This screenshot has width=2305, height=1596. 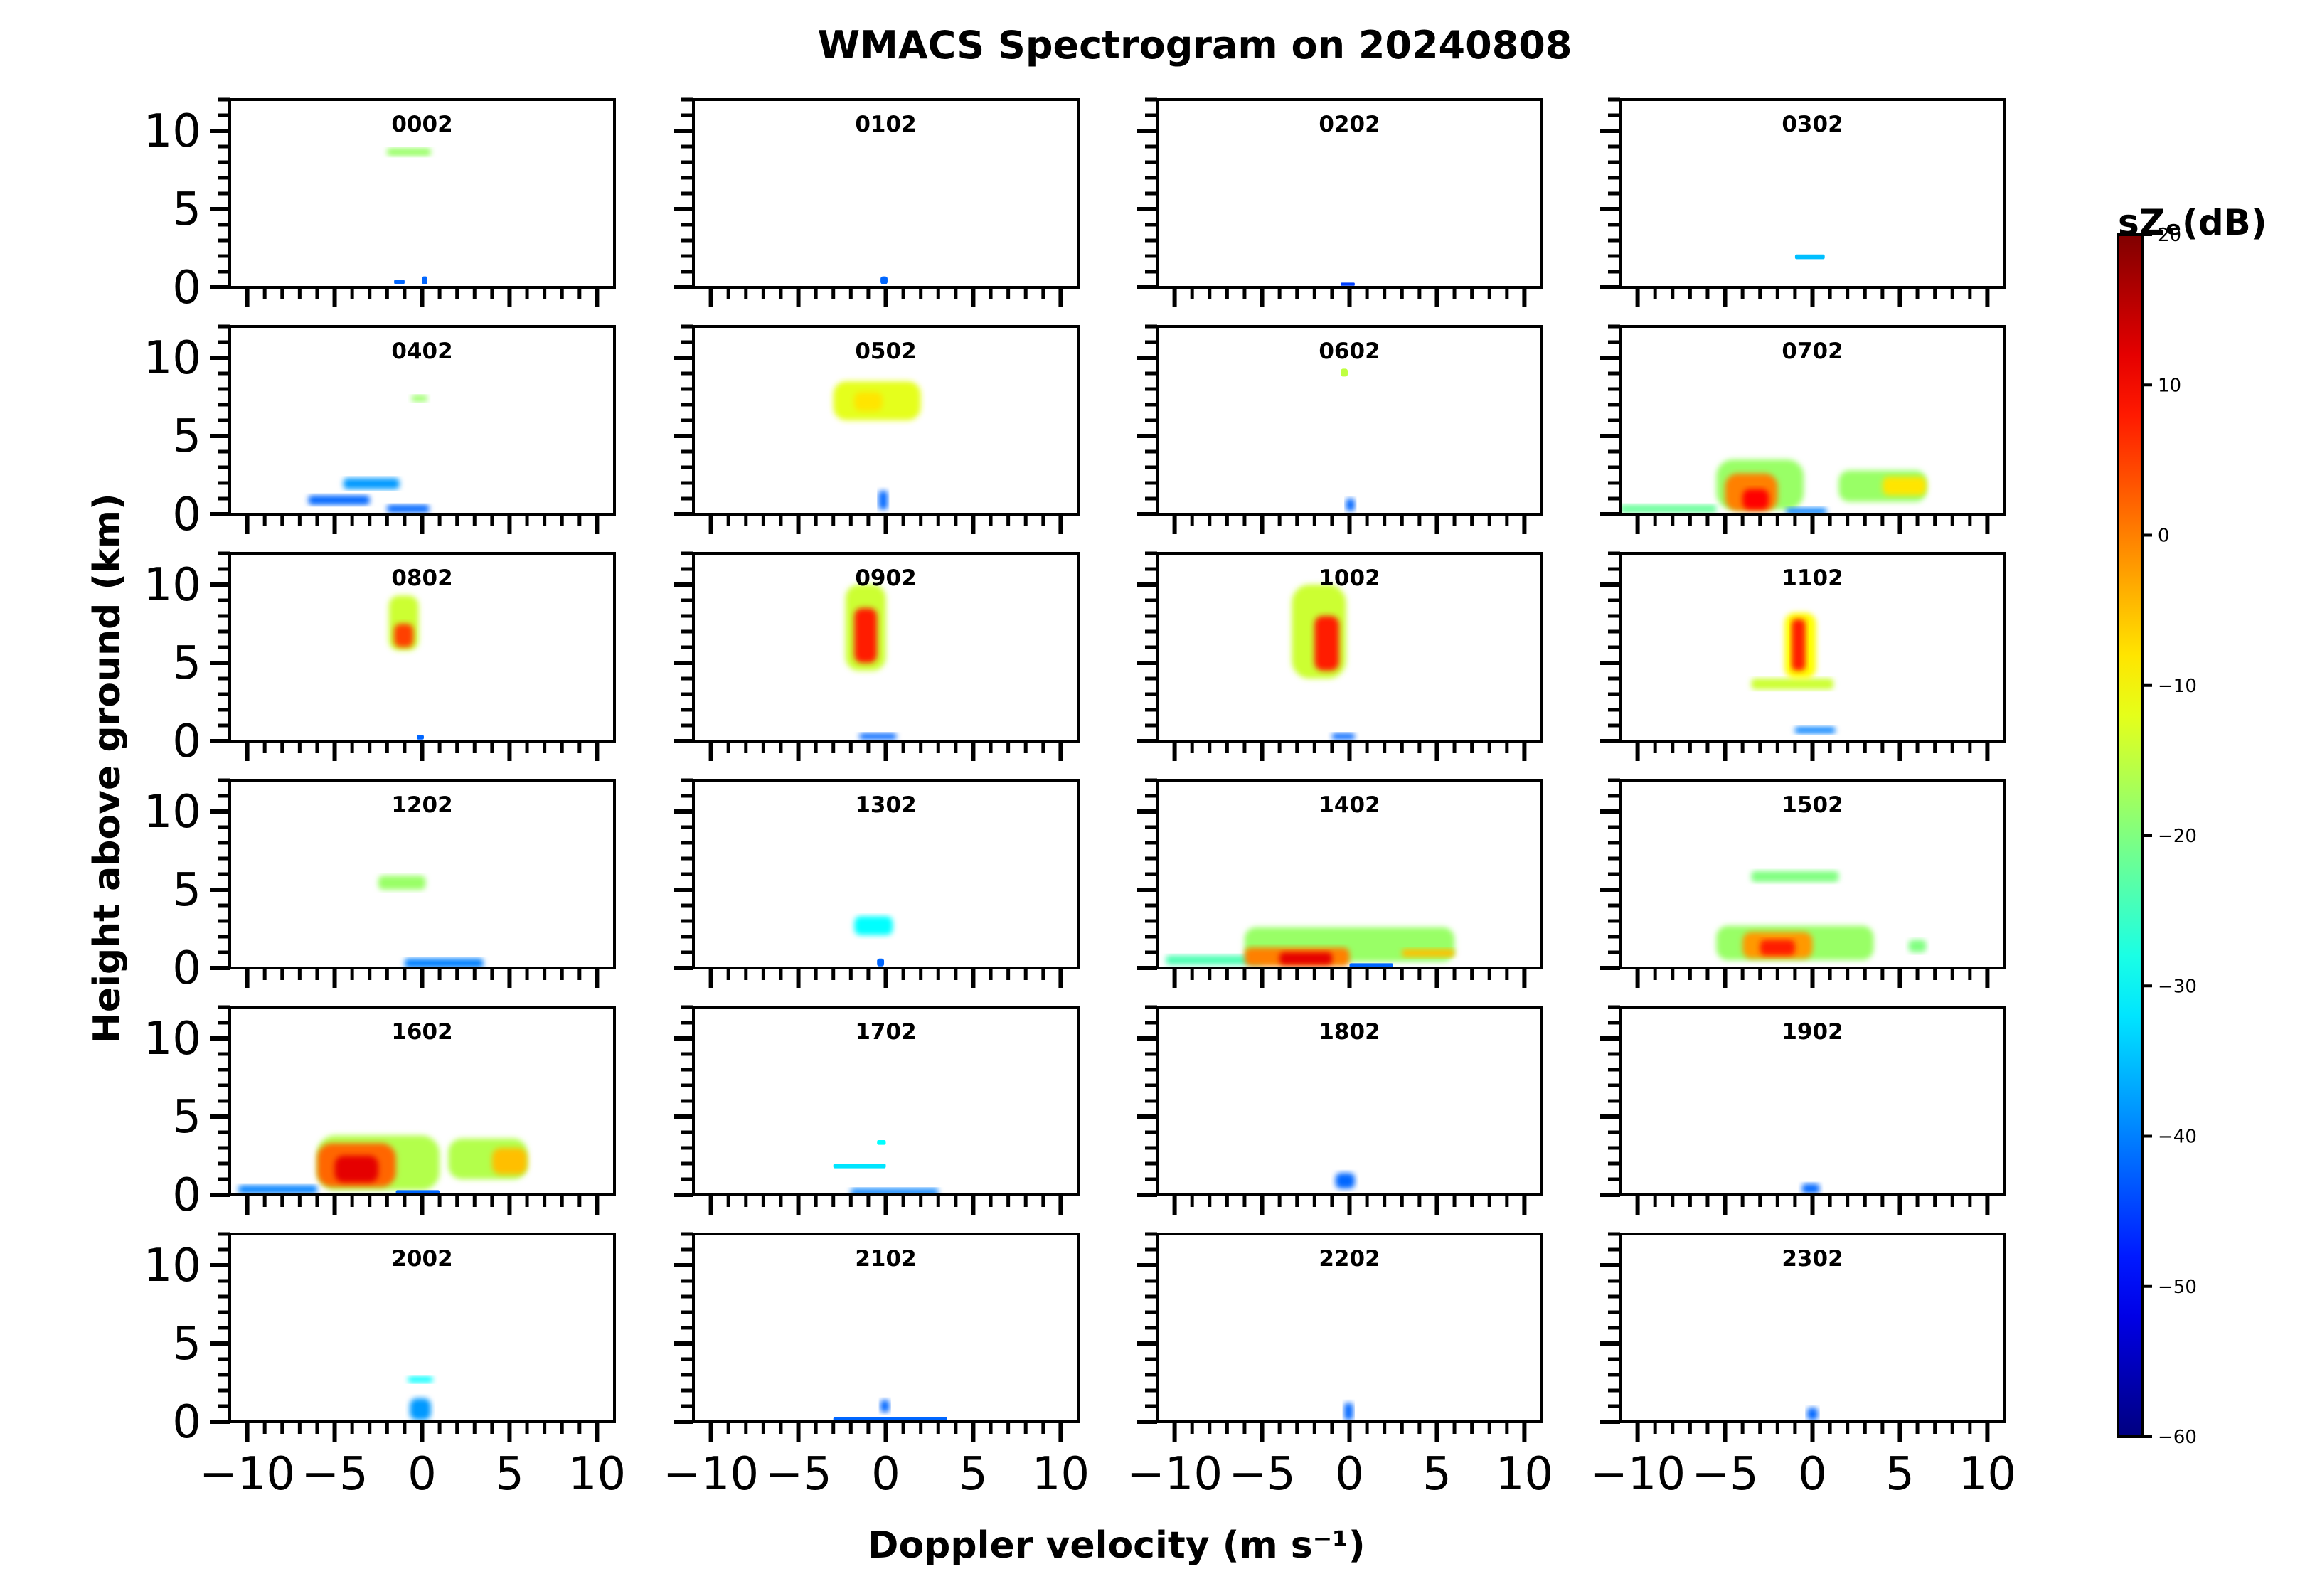 I want to click on panel-title: 1002, so click(x=1350, y=578).